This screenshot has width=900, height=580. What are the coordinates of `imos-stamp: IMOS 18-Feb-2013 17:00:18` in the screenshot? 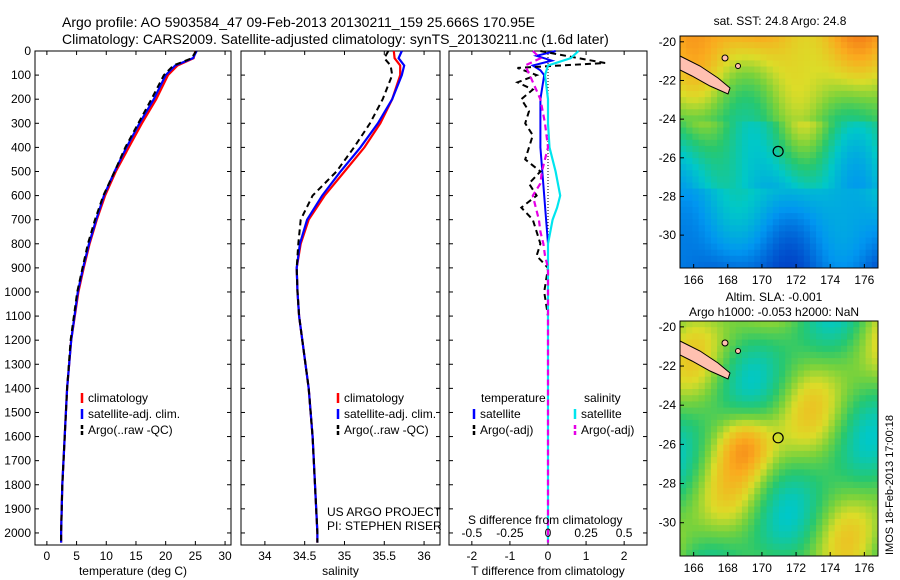 It's located at (890, 485).